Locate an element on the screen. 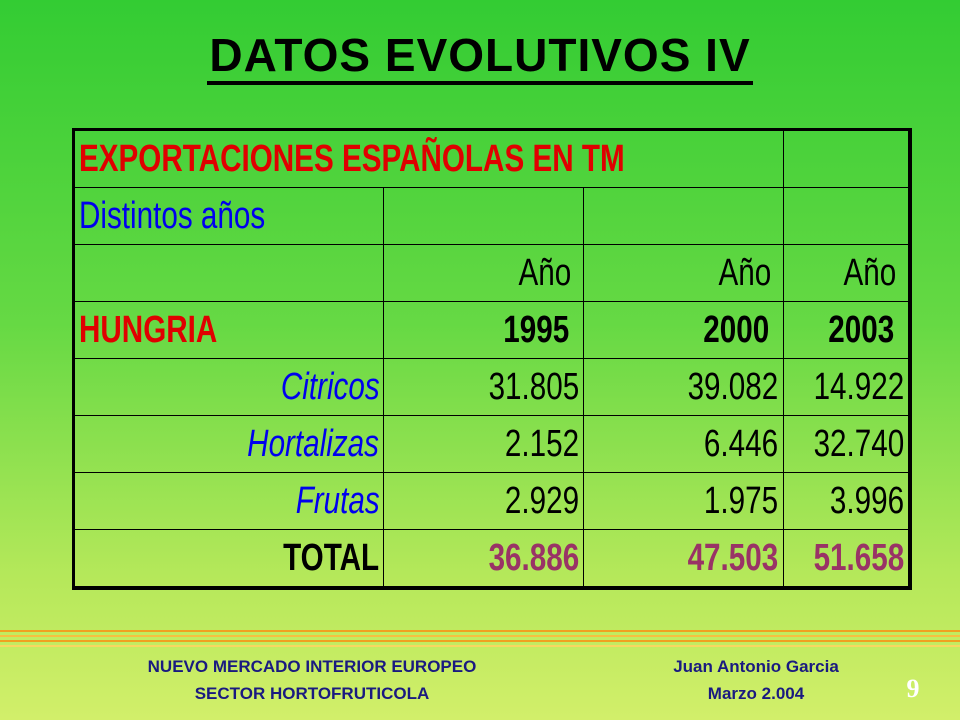 The height and width of the screenshot is (720, 960). cell: 31.805 is located at coordinates (483, 387).